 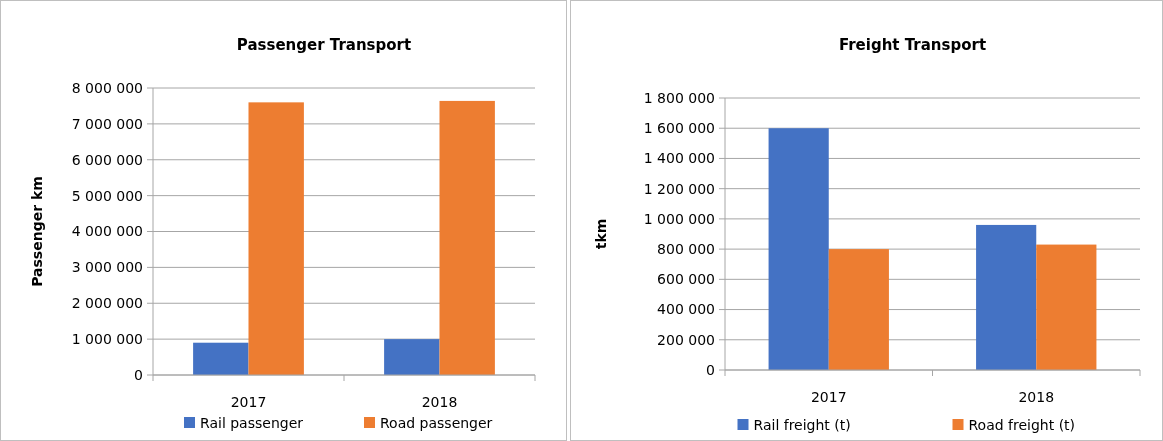 What do you see at coordinates (107, 231) in the screenshot?
I see `y-tick-label: 4 000 000` at bounding box center [107, 231].